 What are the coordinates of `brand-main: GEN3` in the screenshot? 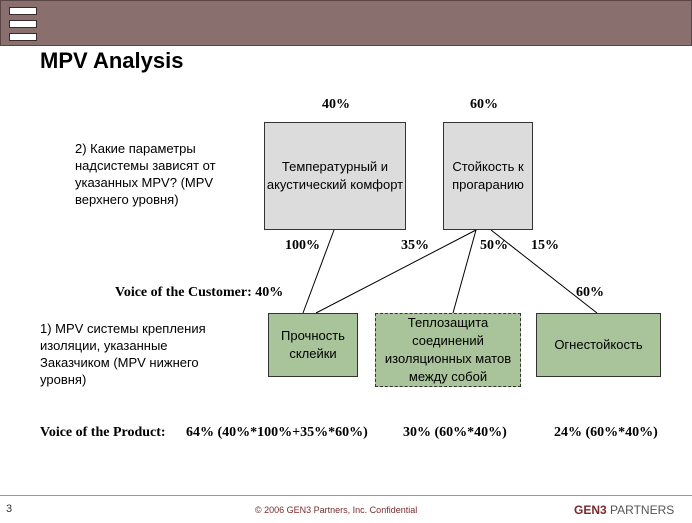 It's located at (590, 510).